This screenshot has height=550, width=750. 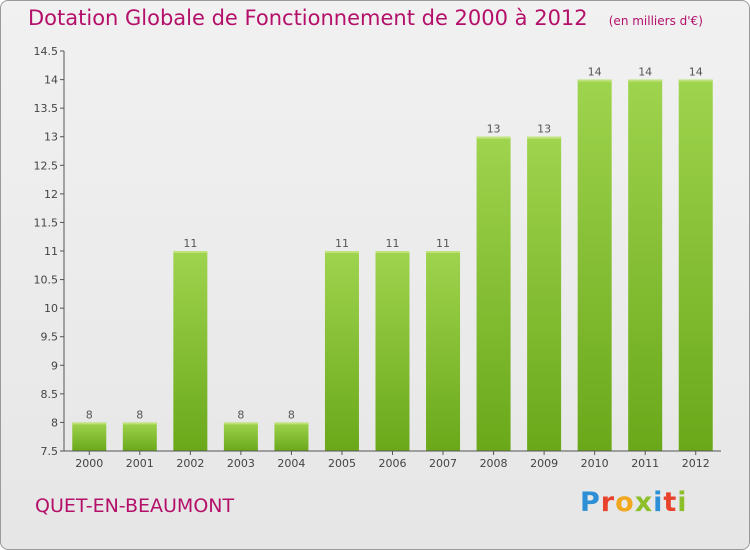 What do you see at coordinates (240, 414) in the screenshot?
I see `data-label-2003: 8` at bounding box center [240, 414].